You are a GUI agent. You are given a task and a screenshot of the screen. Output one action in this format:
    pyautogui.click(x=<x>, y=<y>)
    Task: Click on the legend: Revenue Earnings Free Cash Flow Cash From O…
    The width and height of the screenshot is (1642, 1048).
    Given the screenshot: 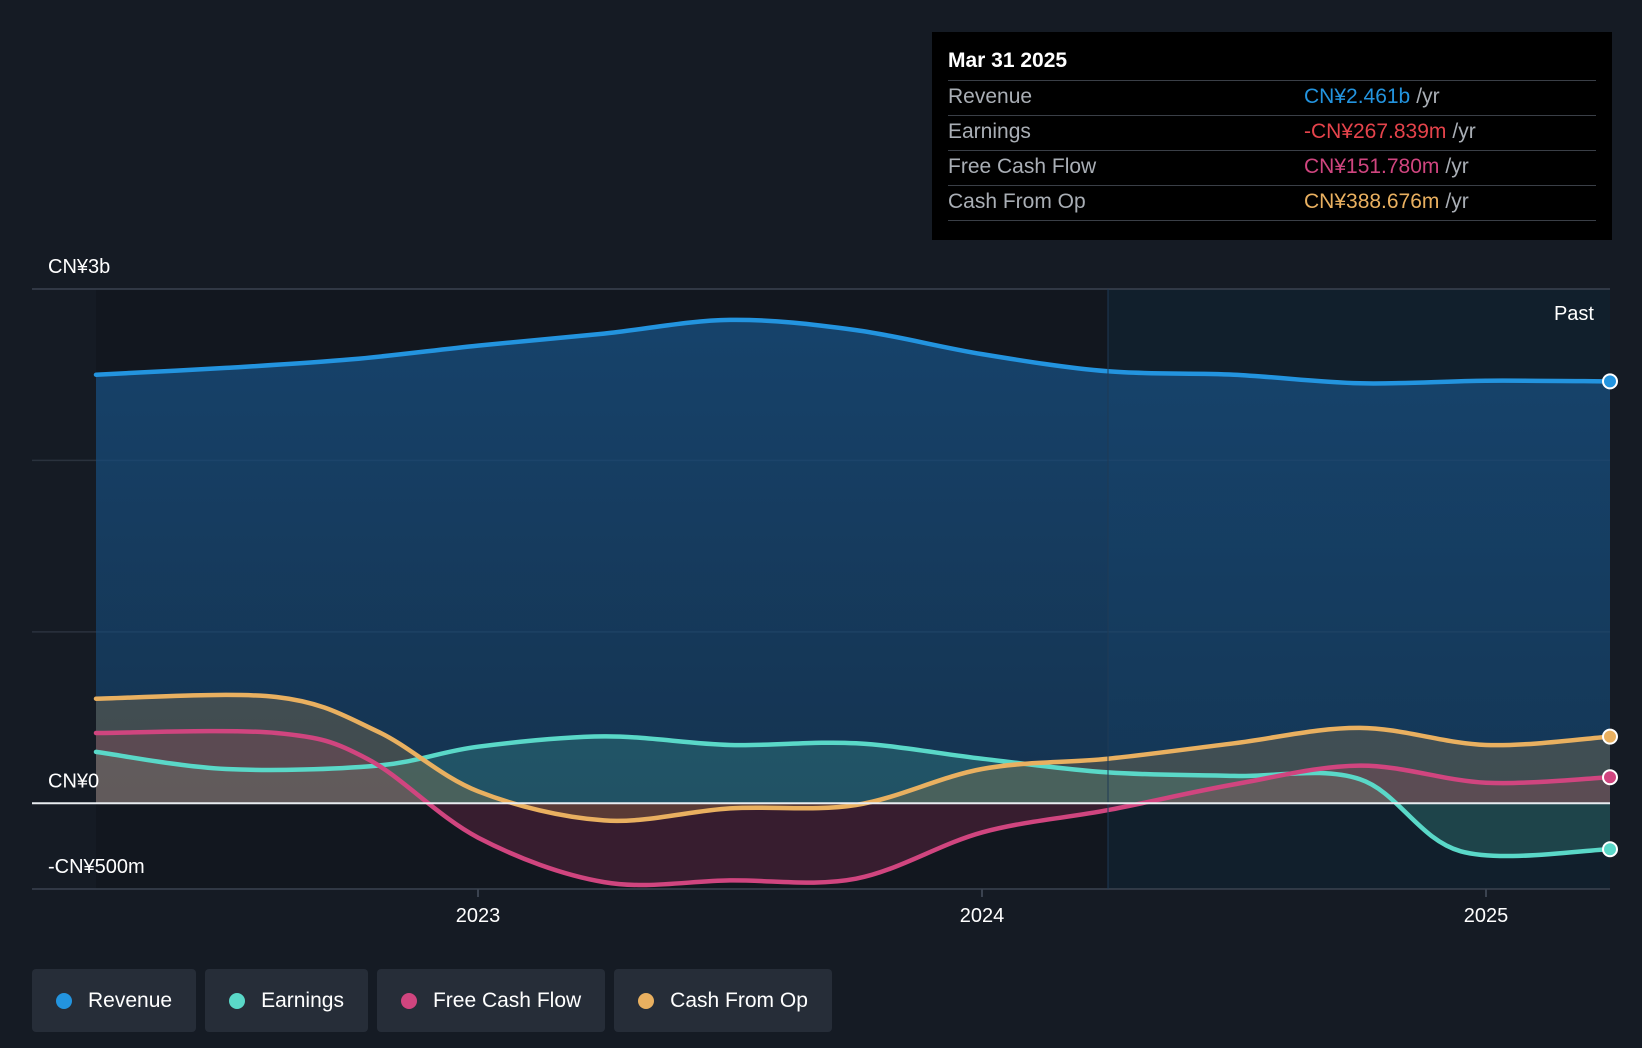 What is the action you would take?
    pyautogui.click(x=432, y=1000)
    